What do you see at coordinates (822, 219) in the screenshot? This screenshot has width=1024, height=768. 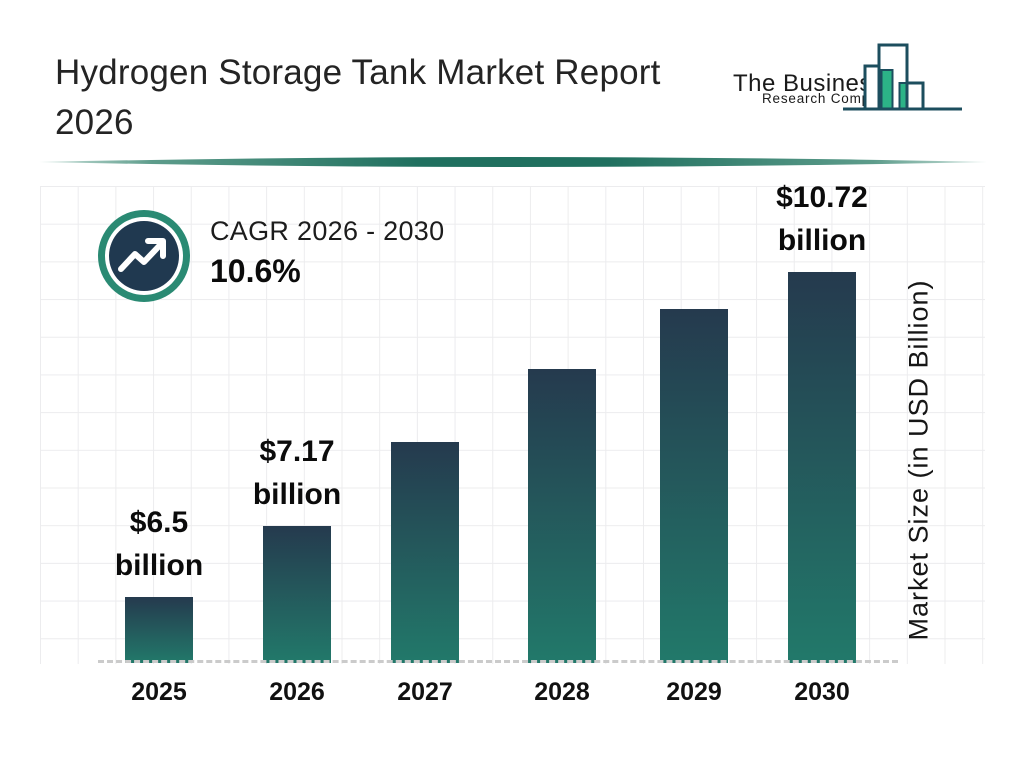 I see `bar-value-label-2030: $10.72 billion` at bounding box center [822, 219].